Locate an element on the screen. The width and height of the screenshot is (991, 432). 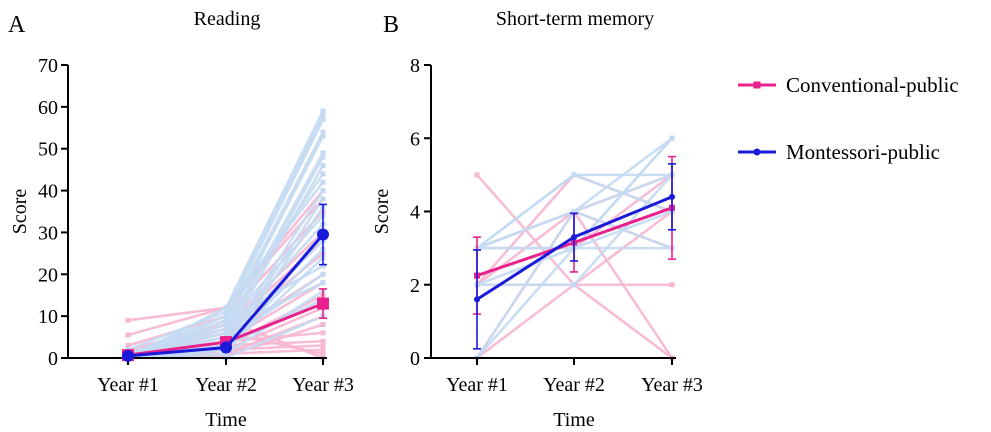
y-tick-label: 60 is located at coordinates (48, 108).